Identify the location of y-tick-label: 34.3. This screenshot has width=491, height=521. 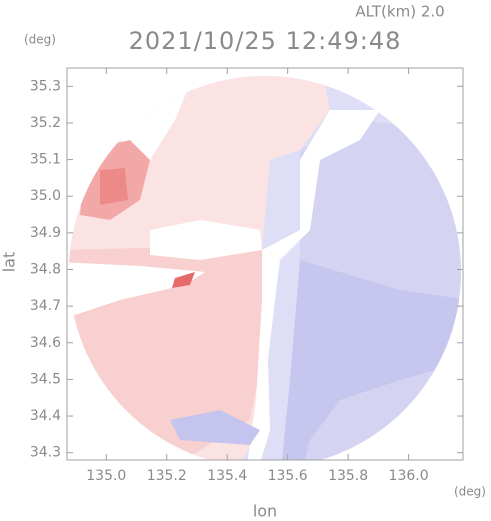
(45, 453).